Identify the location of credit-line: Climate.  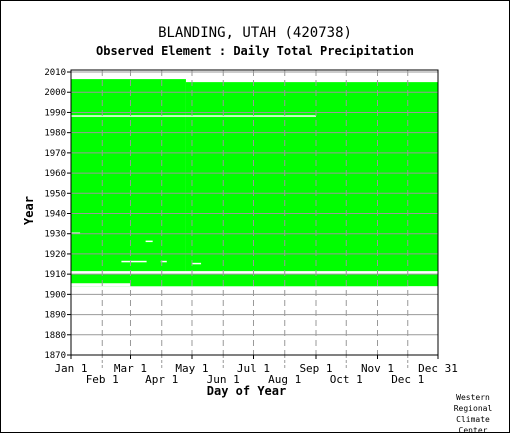
(473, 419).